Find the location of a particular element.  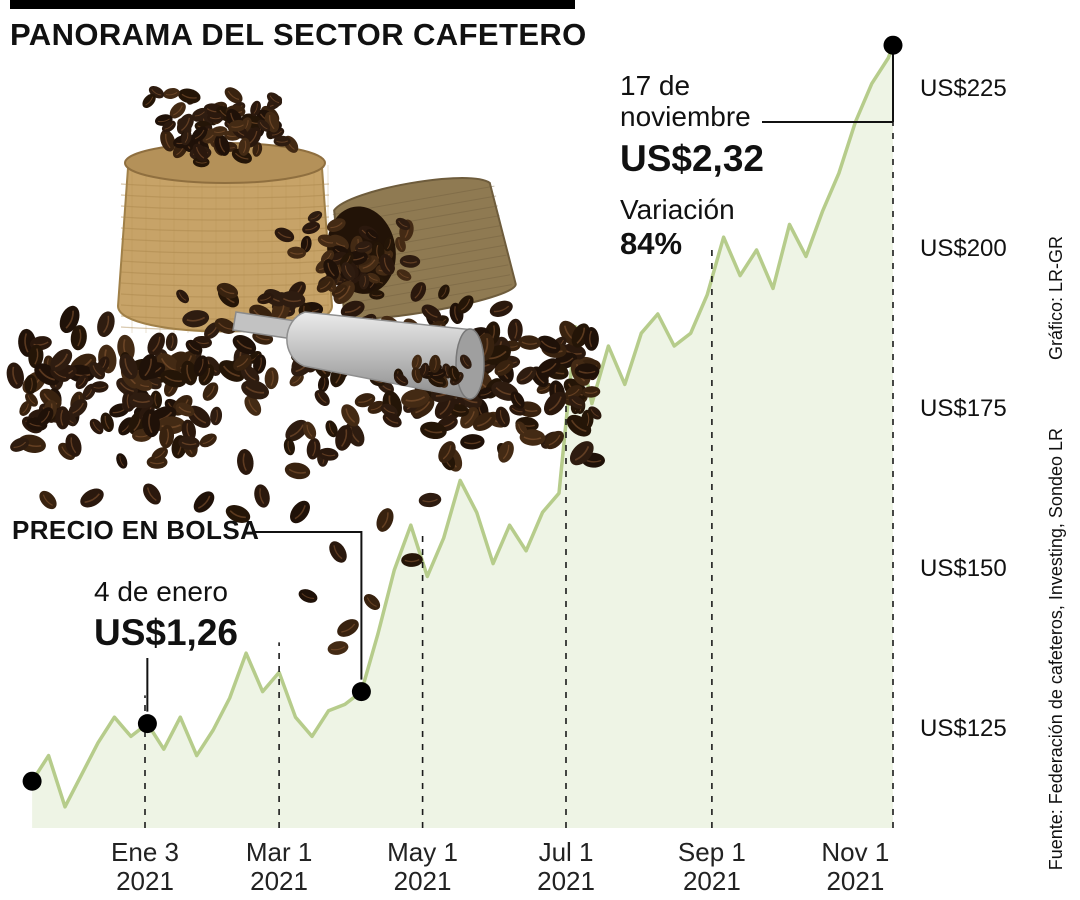

graphic-credit: Gráfico: LR-GR is located at coordinates (1056, 298).